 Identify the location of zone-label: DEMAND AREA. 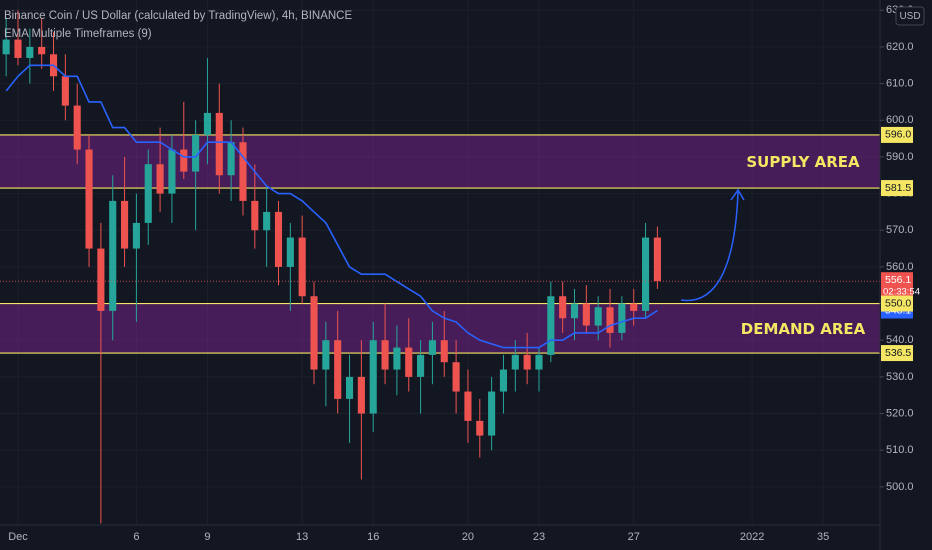
(803, 329).